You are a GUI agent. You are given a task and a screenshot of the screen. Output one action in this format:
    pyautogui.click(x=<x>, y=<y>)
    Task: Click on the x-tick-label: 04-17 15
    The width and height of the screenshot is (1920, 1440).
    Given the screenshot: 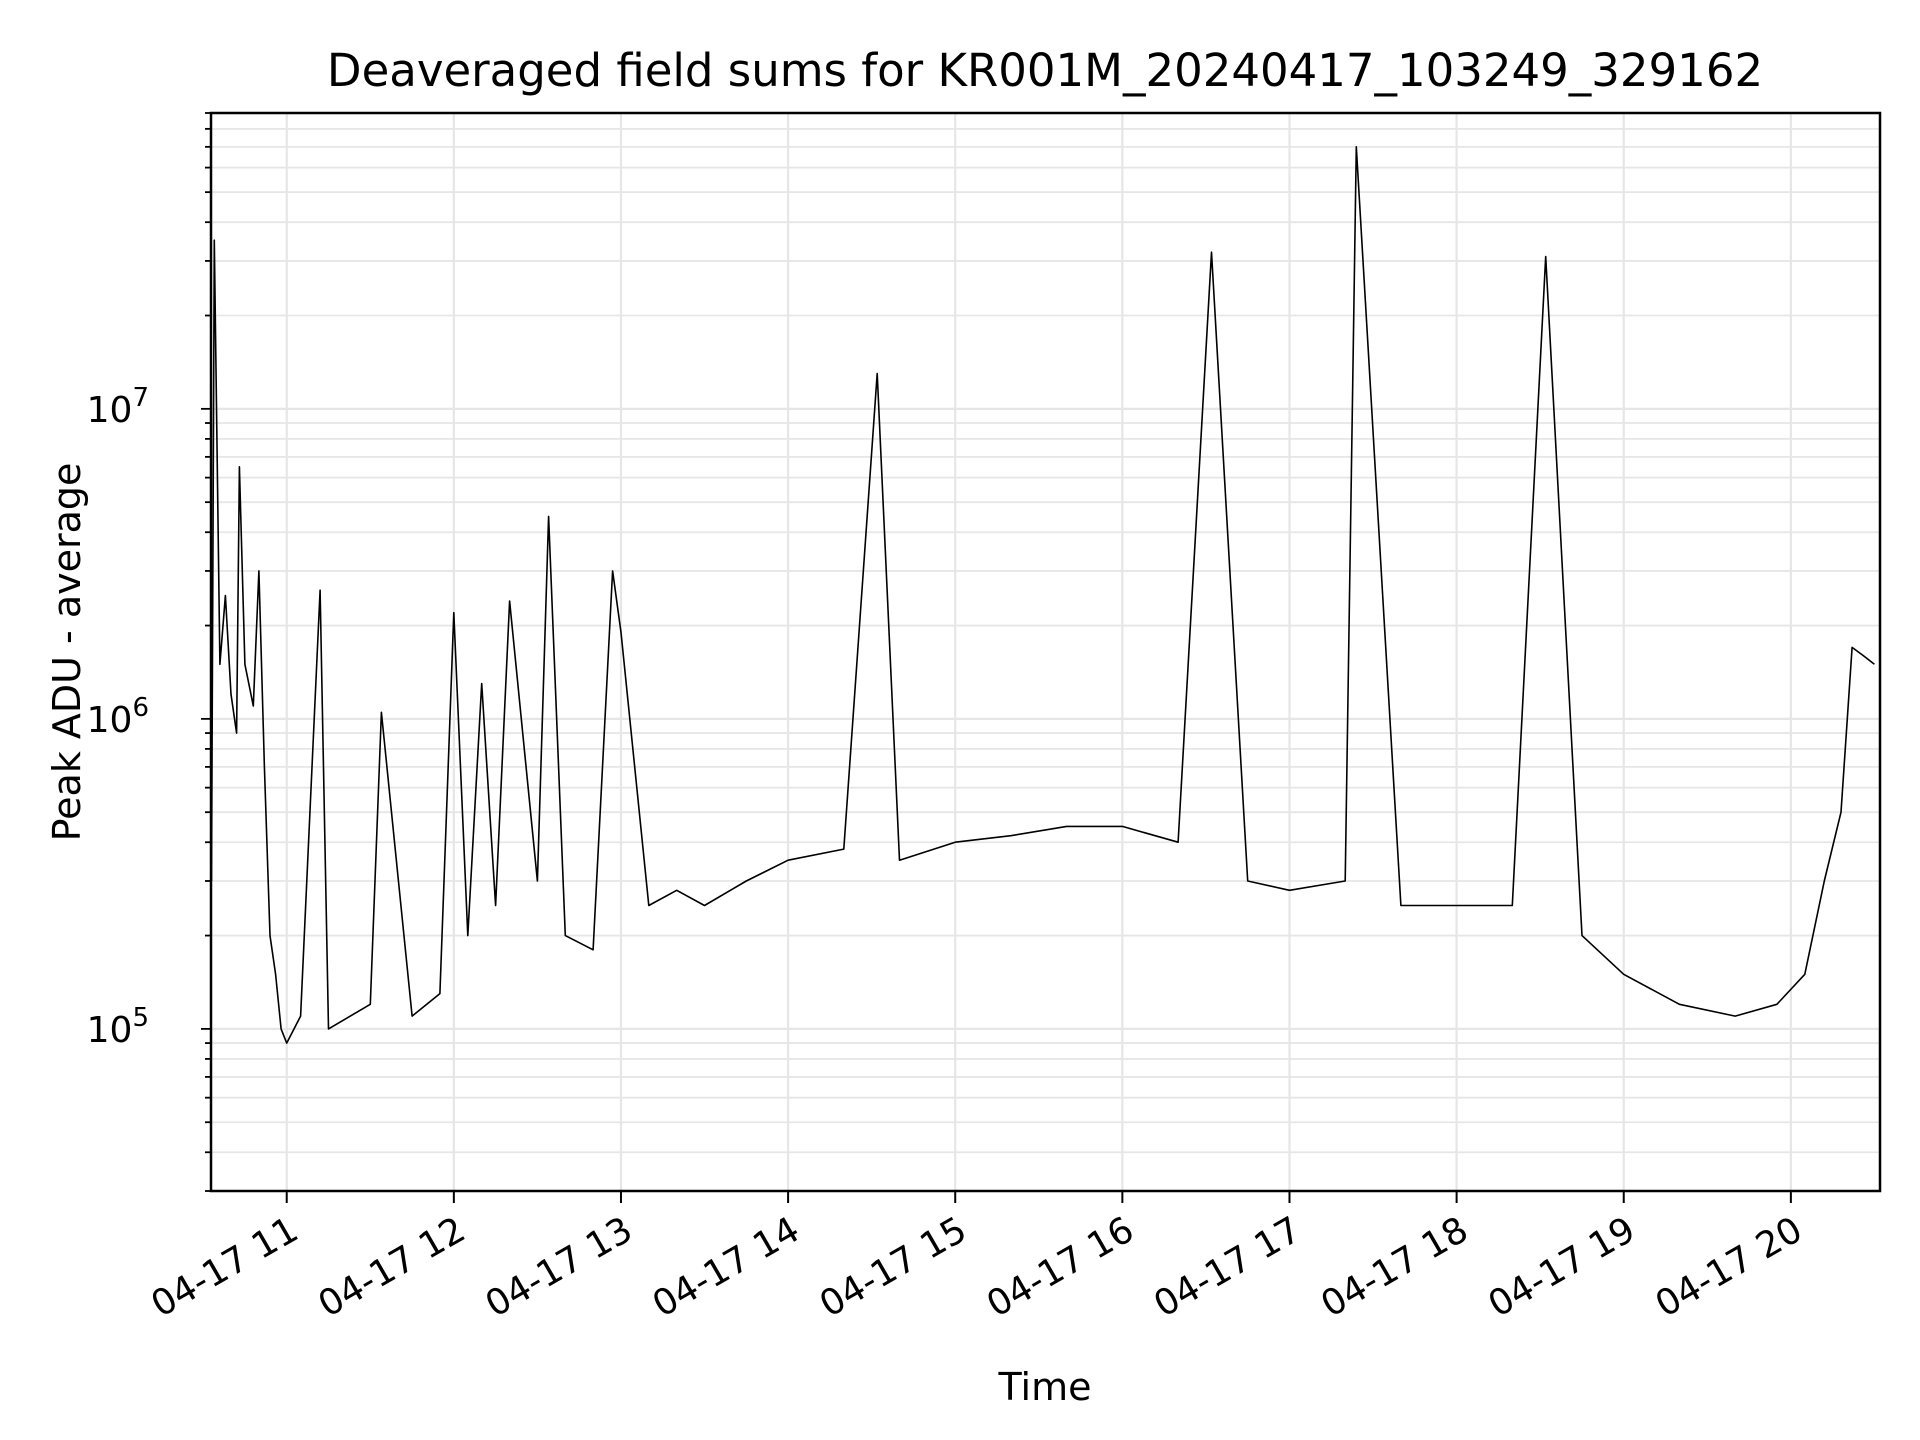 What is the action you would take?
    pyautogui.click(x=893, y=1267)
    